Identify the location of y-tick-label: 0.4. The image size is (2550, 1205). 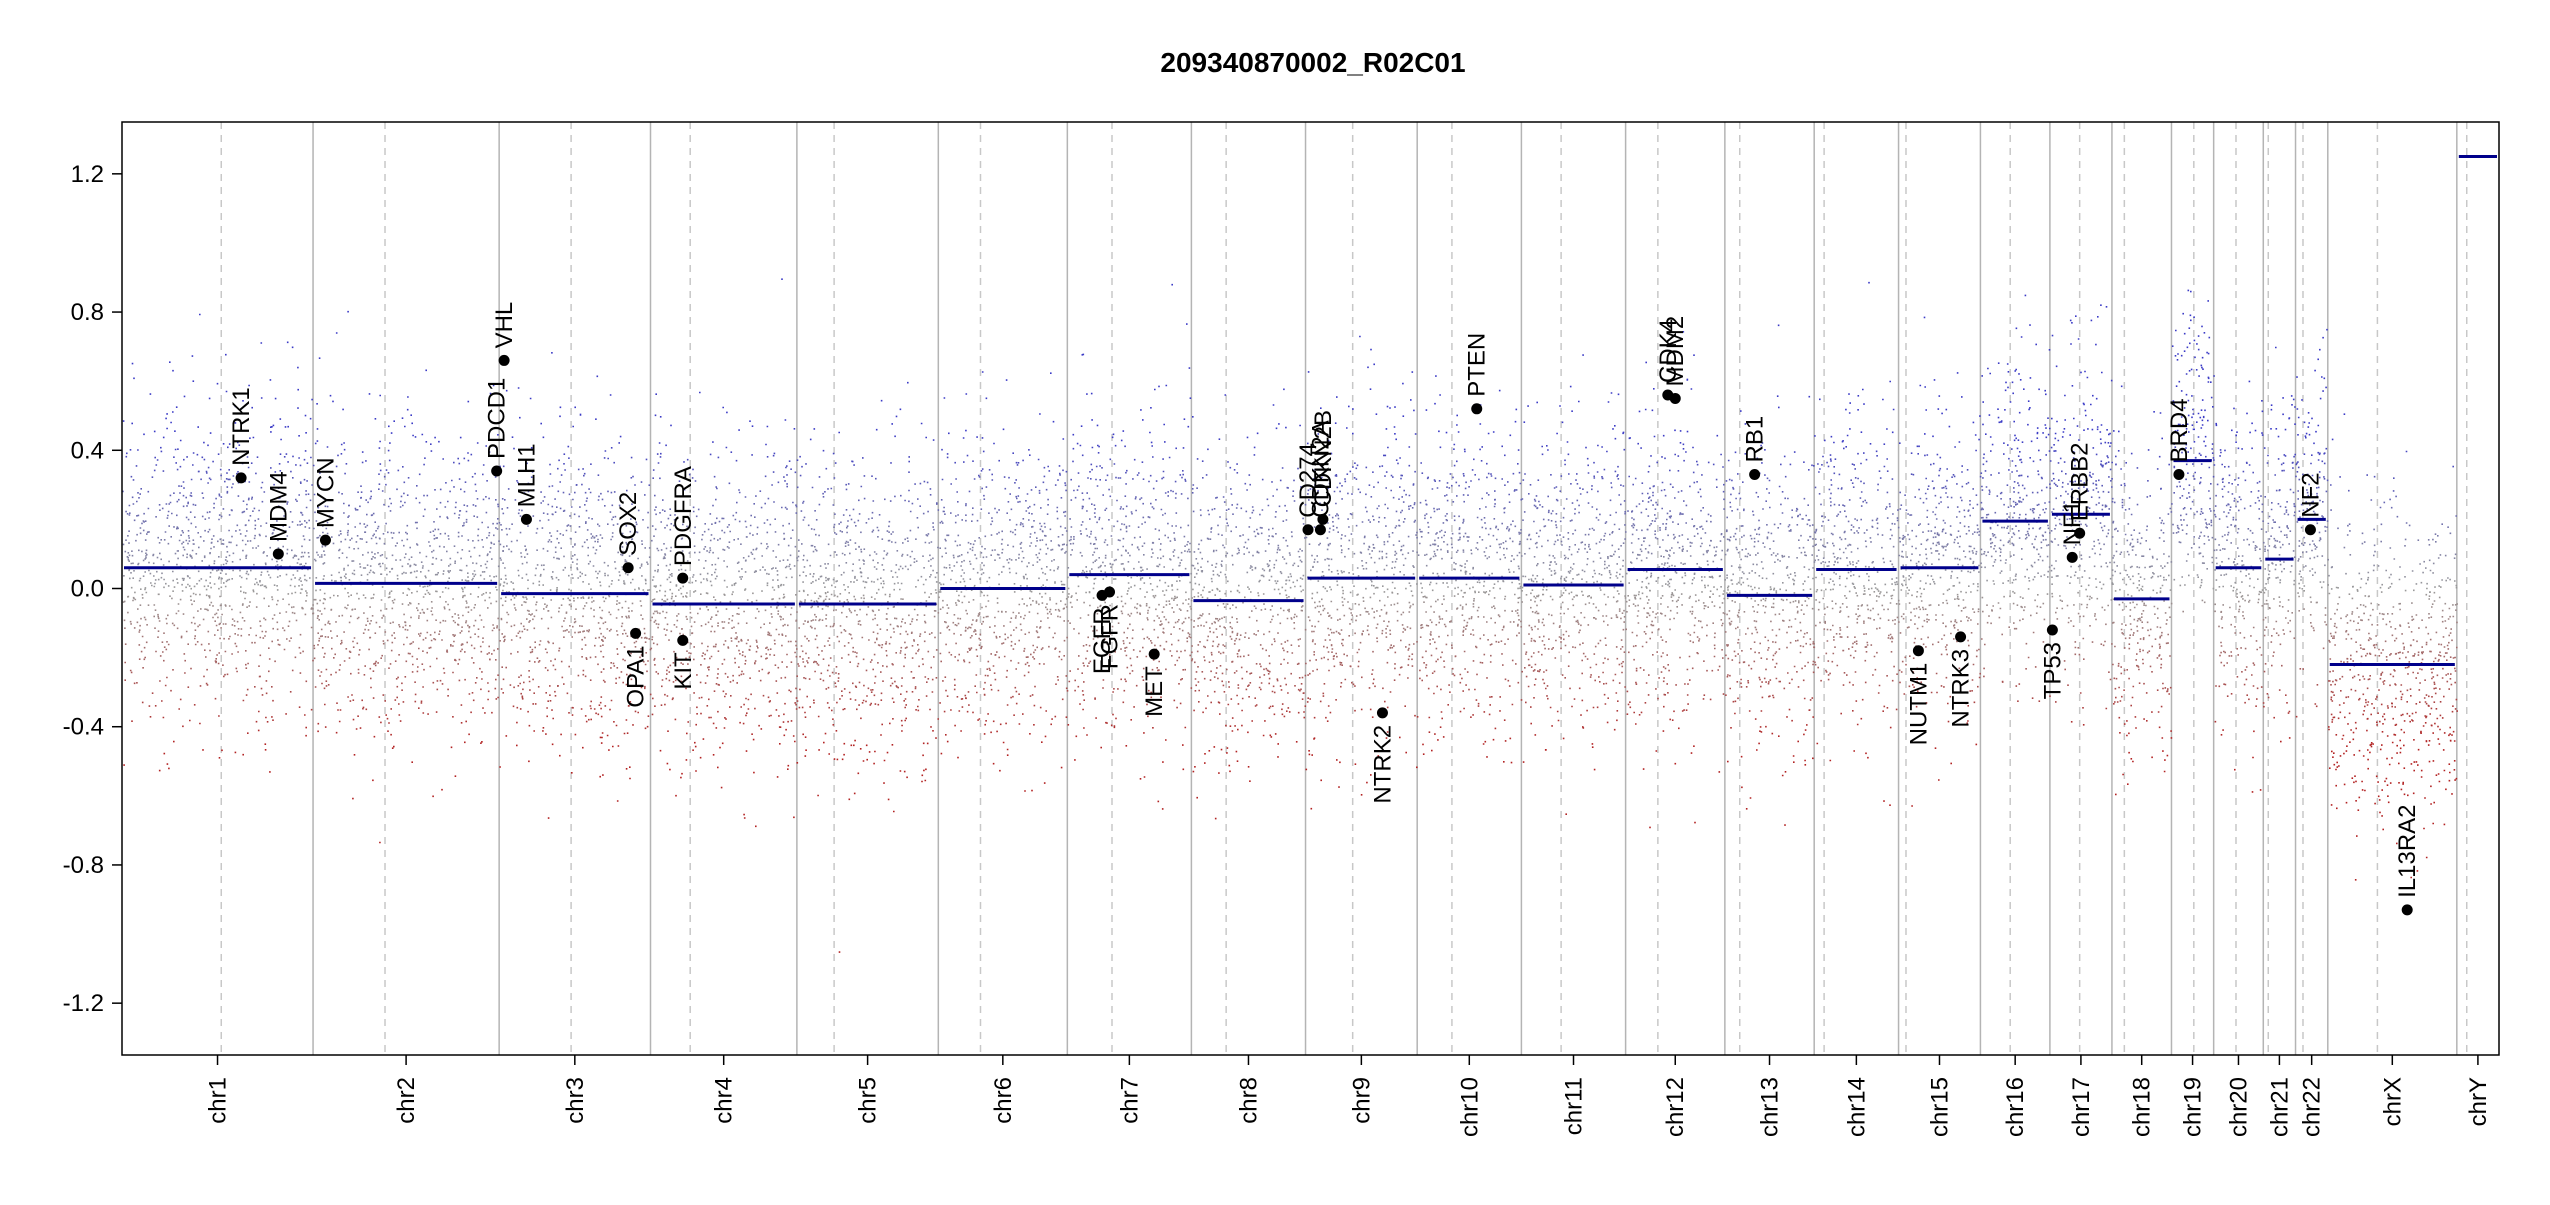
(87, 450).